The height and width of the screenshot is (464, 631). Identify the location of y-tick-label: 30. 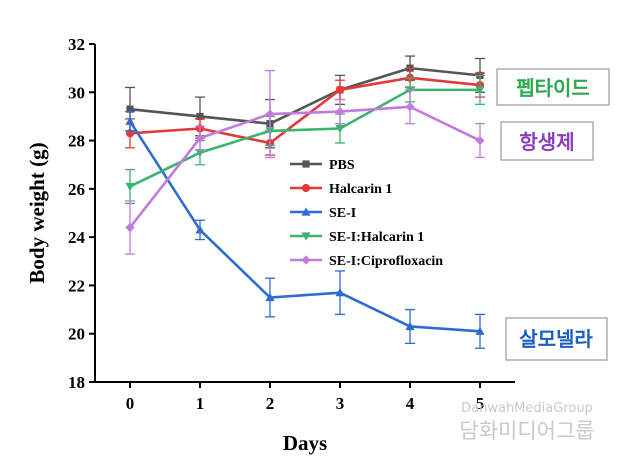
(76, 92).